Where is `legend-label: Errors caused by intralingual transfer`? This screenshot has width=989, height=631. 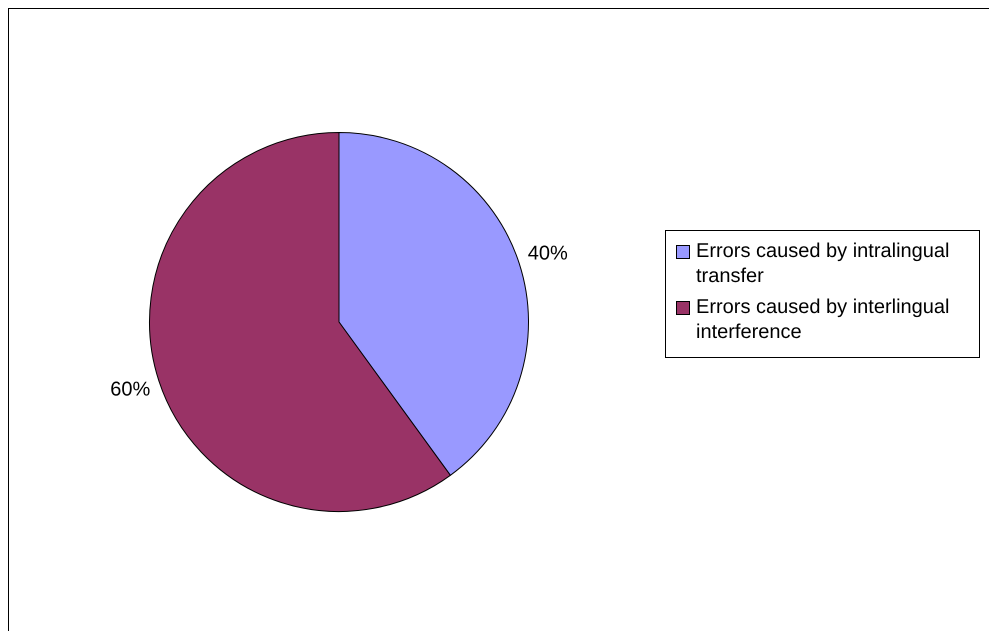
legend-label: Errors caused by intralingual transfer is located at coordinates (823, 264).